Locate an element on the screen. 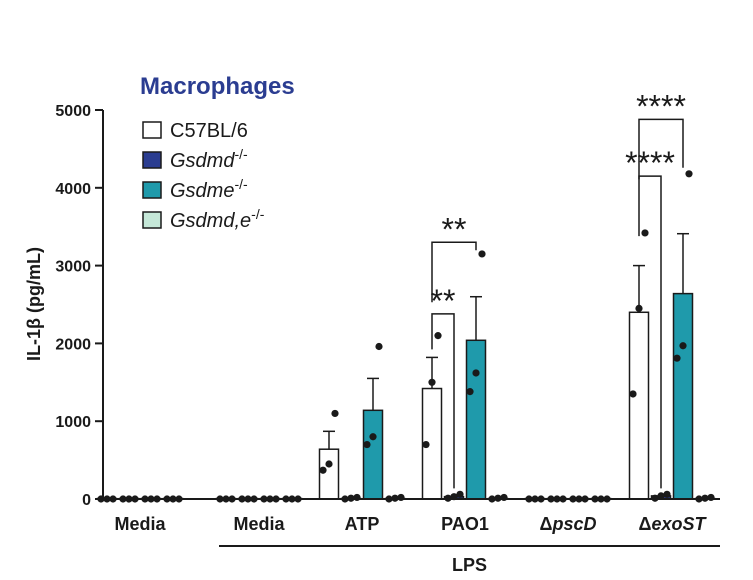 This screenshot has width=753, height=580. legend: C57BL/6 Gsdmd-/- Gsdme-/- Gsdmd,e-/- is located at coordinates (203, 176).